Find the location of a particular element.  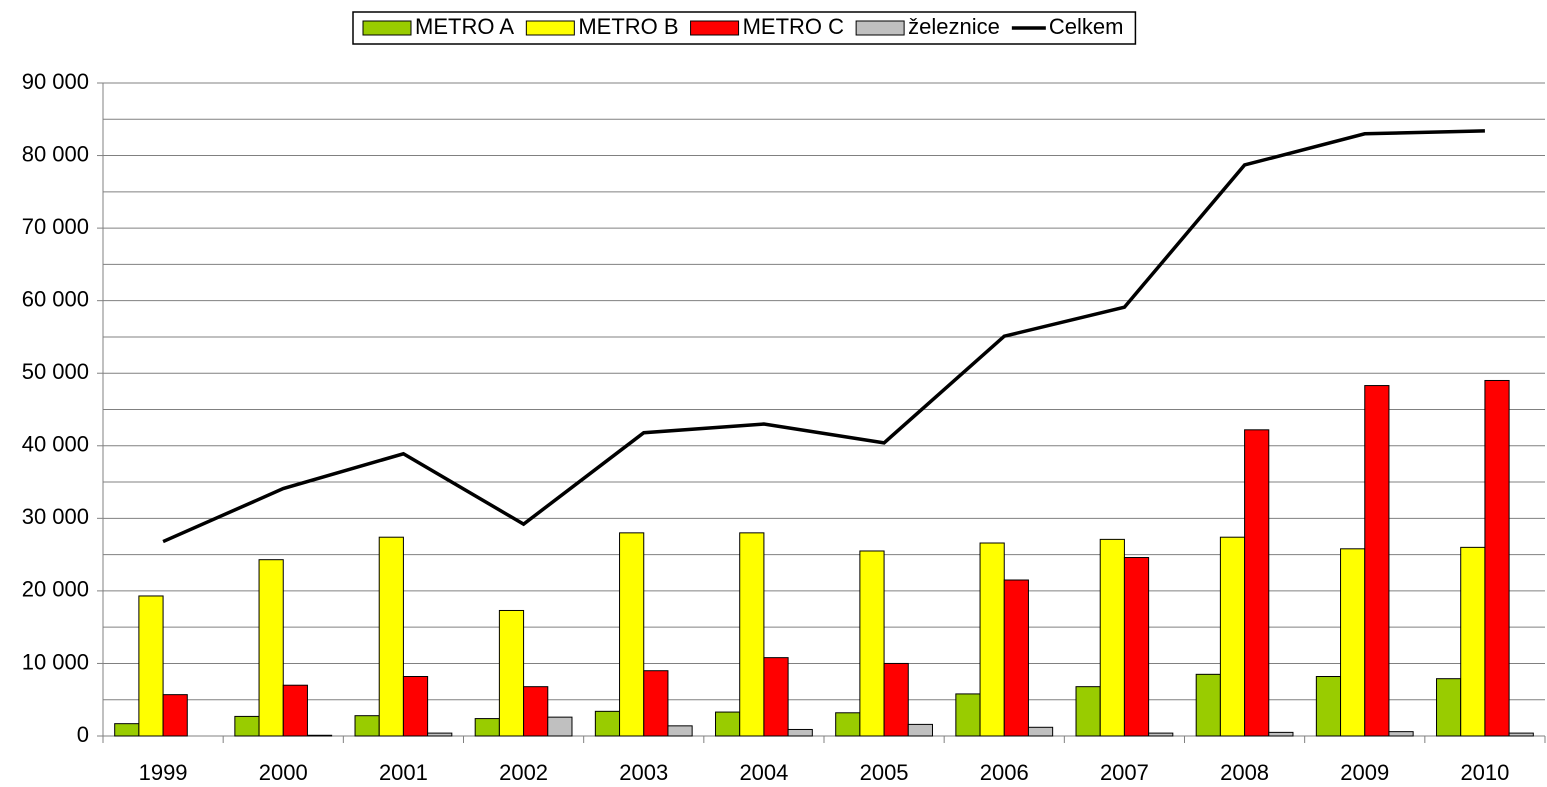

legend-label: METRO A is located at coordinates (464, 26).